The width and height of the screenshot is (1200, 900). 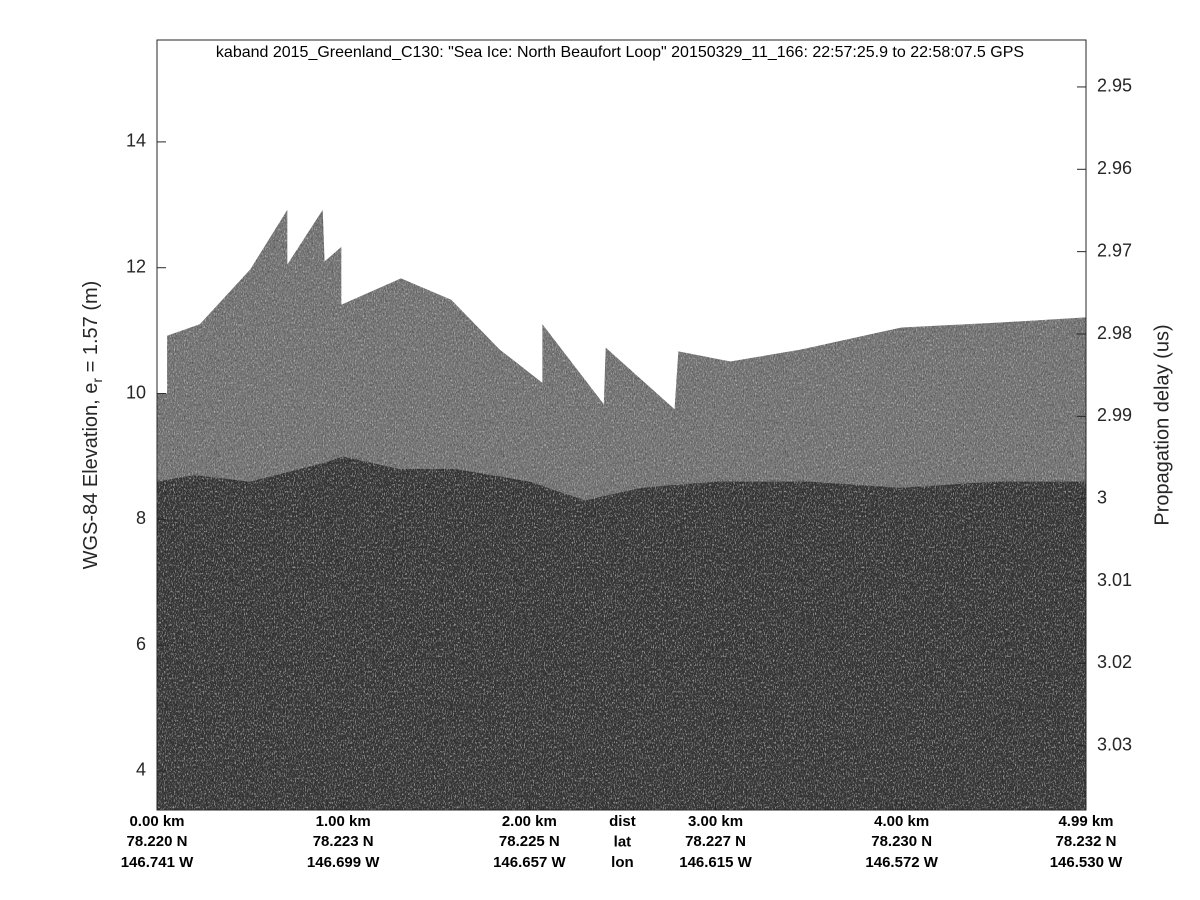 I want to click on y2-tick-label: 2.98, so click(x=1114, y=333).